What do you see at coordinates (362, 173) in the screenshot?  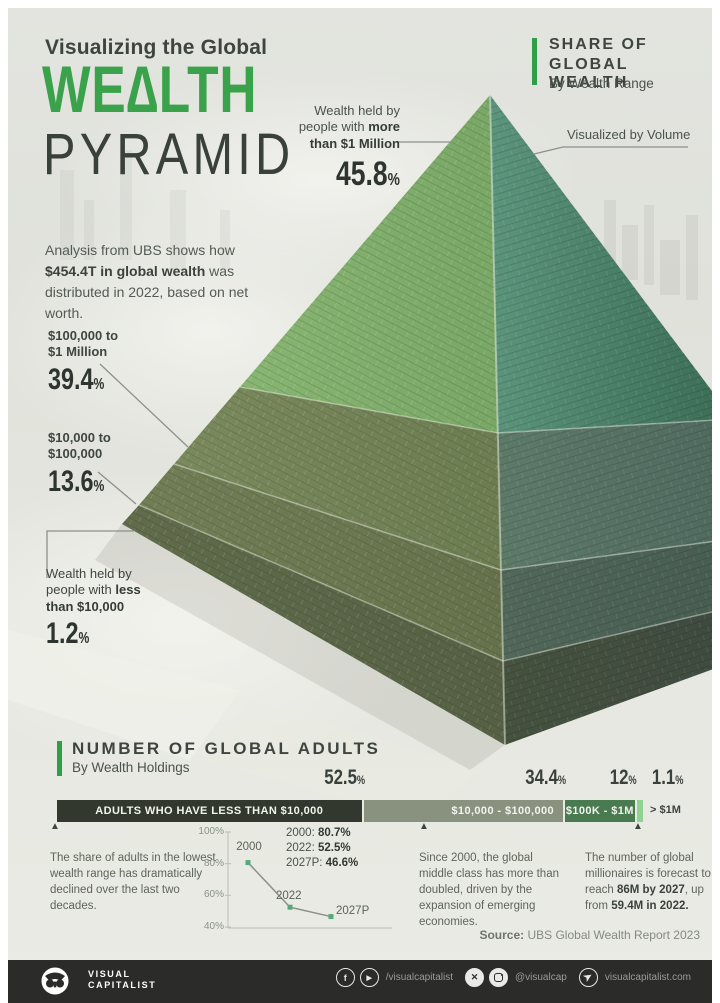 I see `value-number: 45.8` at bounding box center [362, 173].